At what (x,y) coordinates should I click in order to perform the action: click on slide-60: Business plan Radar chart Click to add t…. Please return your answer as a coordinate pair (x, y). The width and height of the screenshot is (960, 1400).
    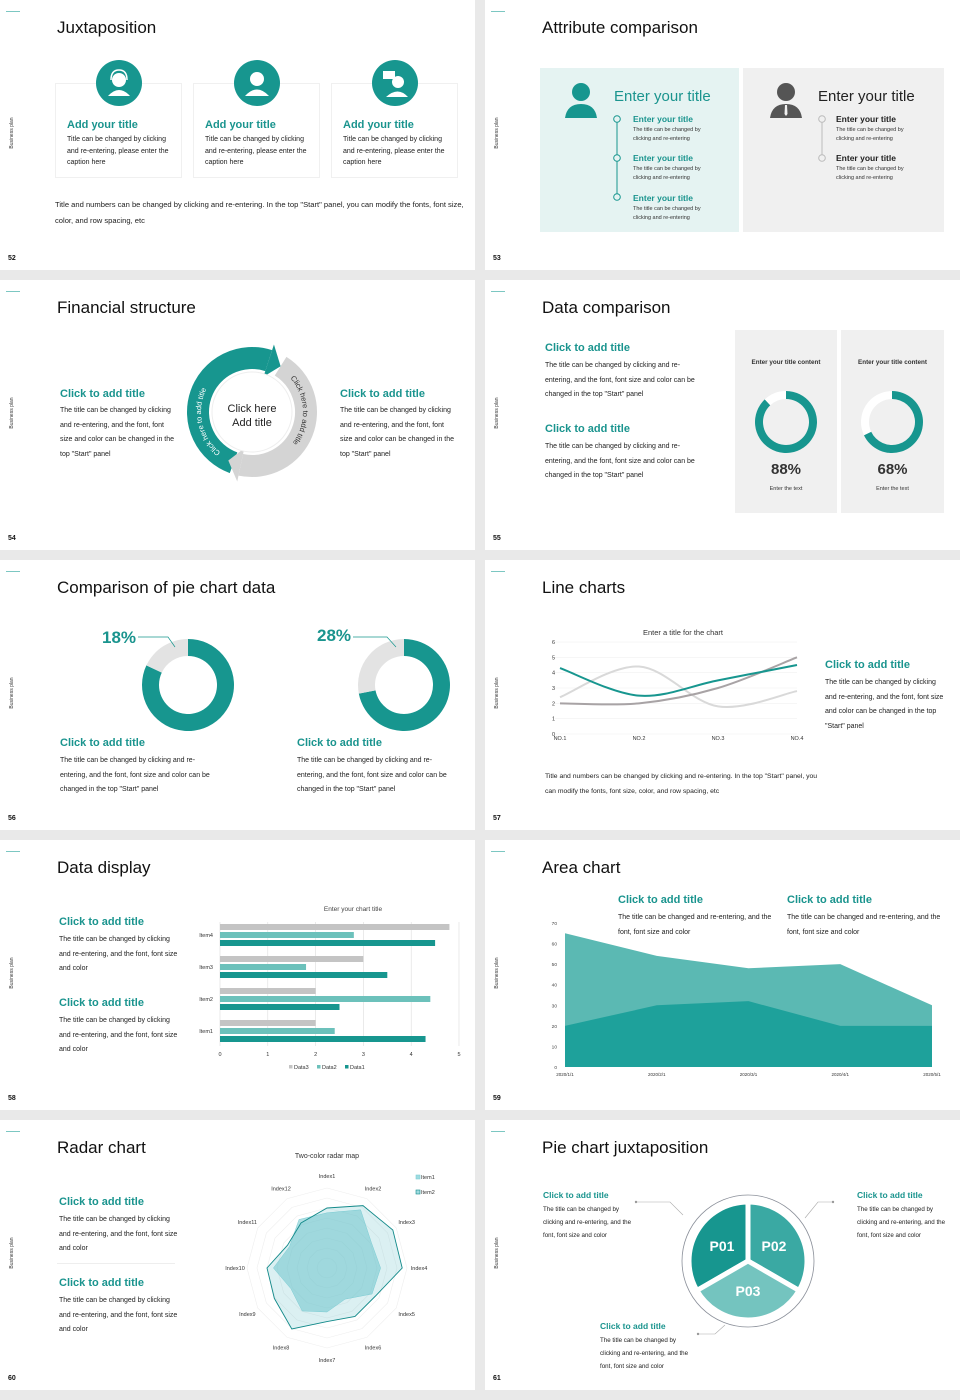
    Looking at the image, I should click on (237, 1255).